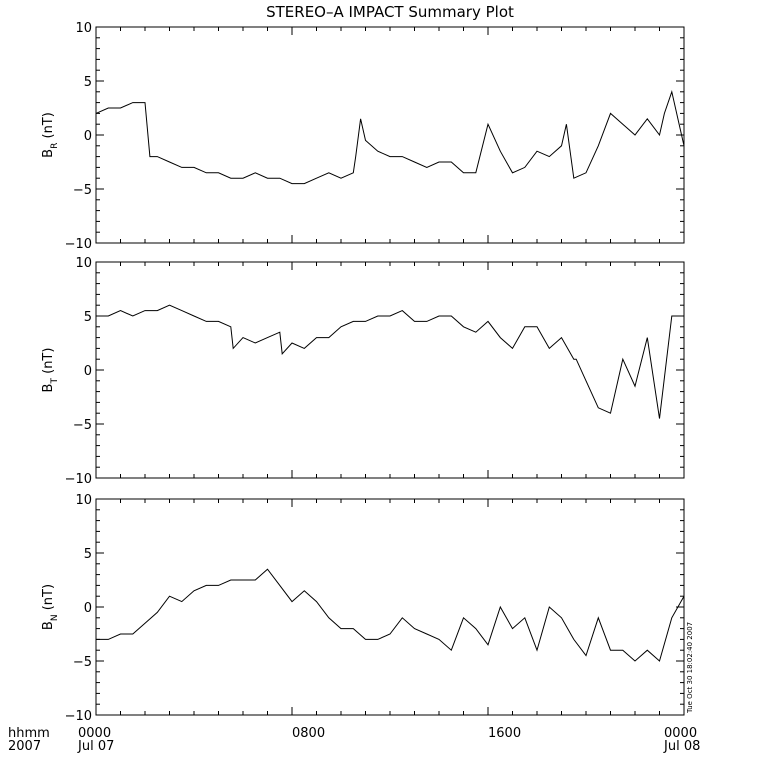 This screenshot has width=780, height=780. What do you see at coordinates (83, 500) in the screenshot?
I see `panel-bn-ytick-10: 10` at bounding box center [83, 500].